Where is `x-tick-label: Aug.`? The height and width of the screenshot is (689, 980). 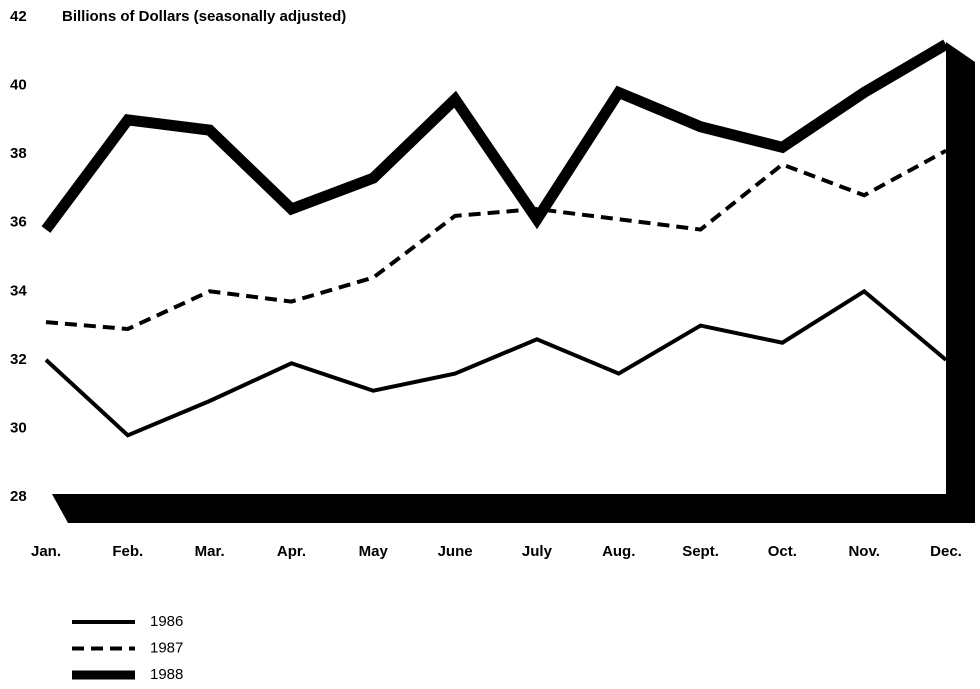
x-tick-label: Aug. is located at coordinates (618, 551).